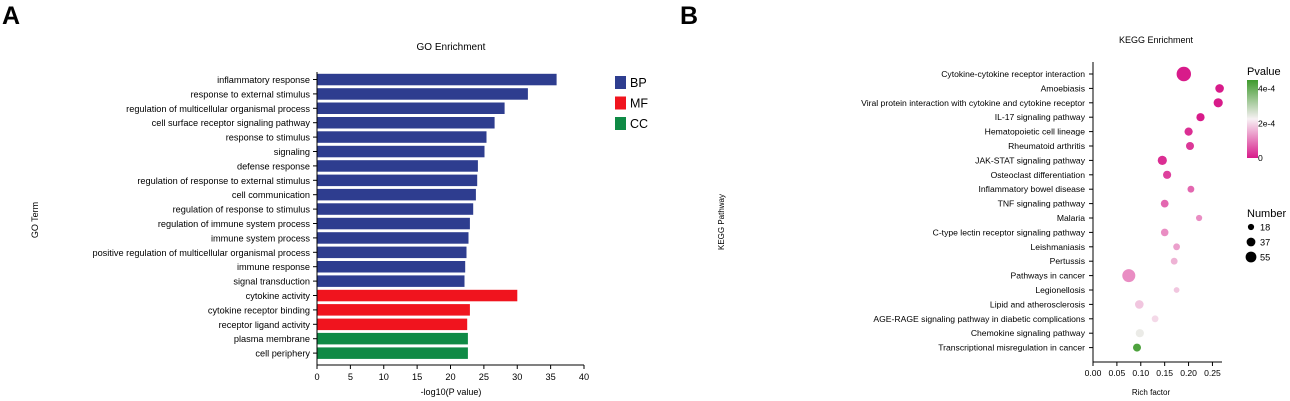  What do you see at coordinates (273, 166) in the screenshot?
I see `go-term-label: defense response` at bounding box center [273, 166].